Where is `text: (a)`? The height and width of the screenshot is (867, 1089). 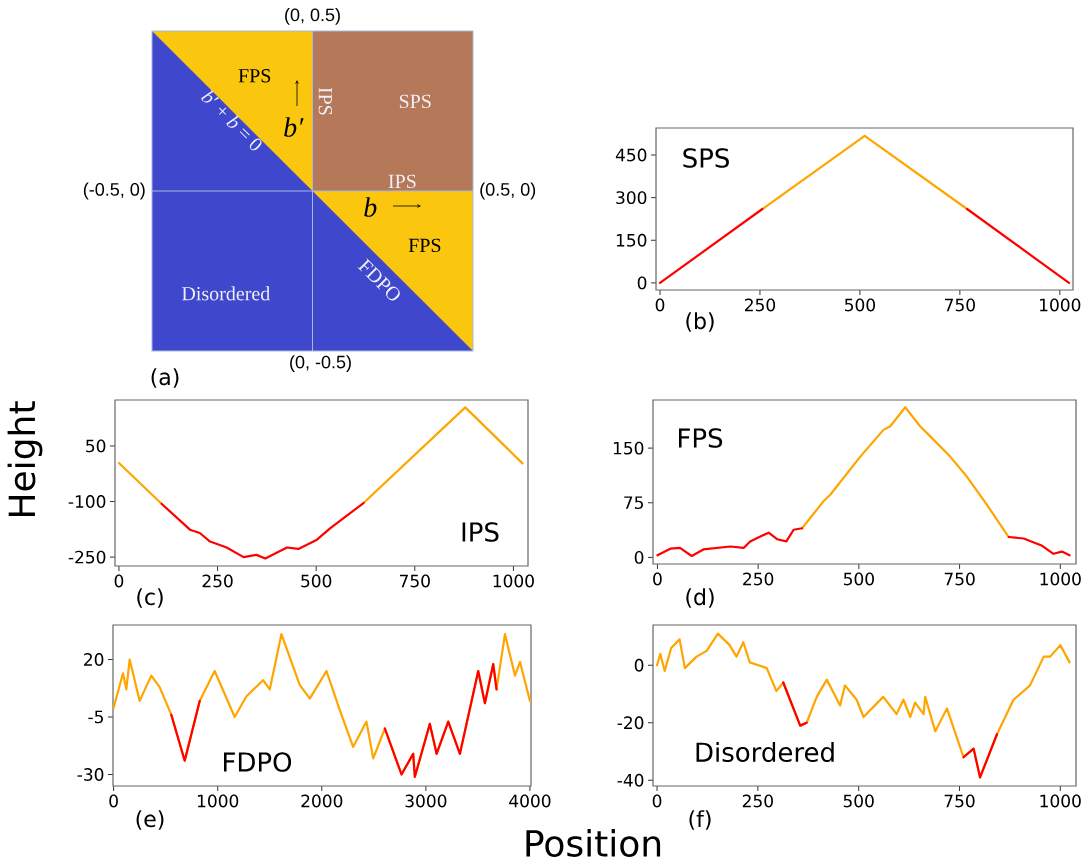
text: (a) is located at coordinates (165, 378).